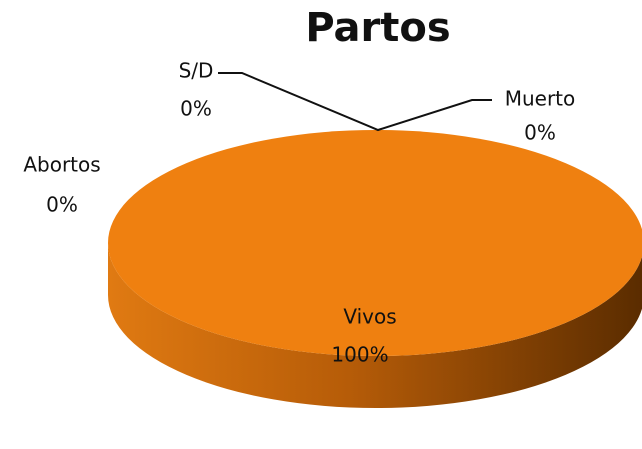 This screenshot has width=642, height=449. I want to click on value-label: 100%, so click(359, 355).